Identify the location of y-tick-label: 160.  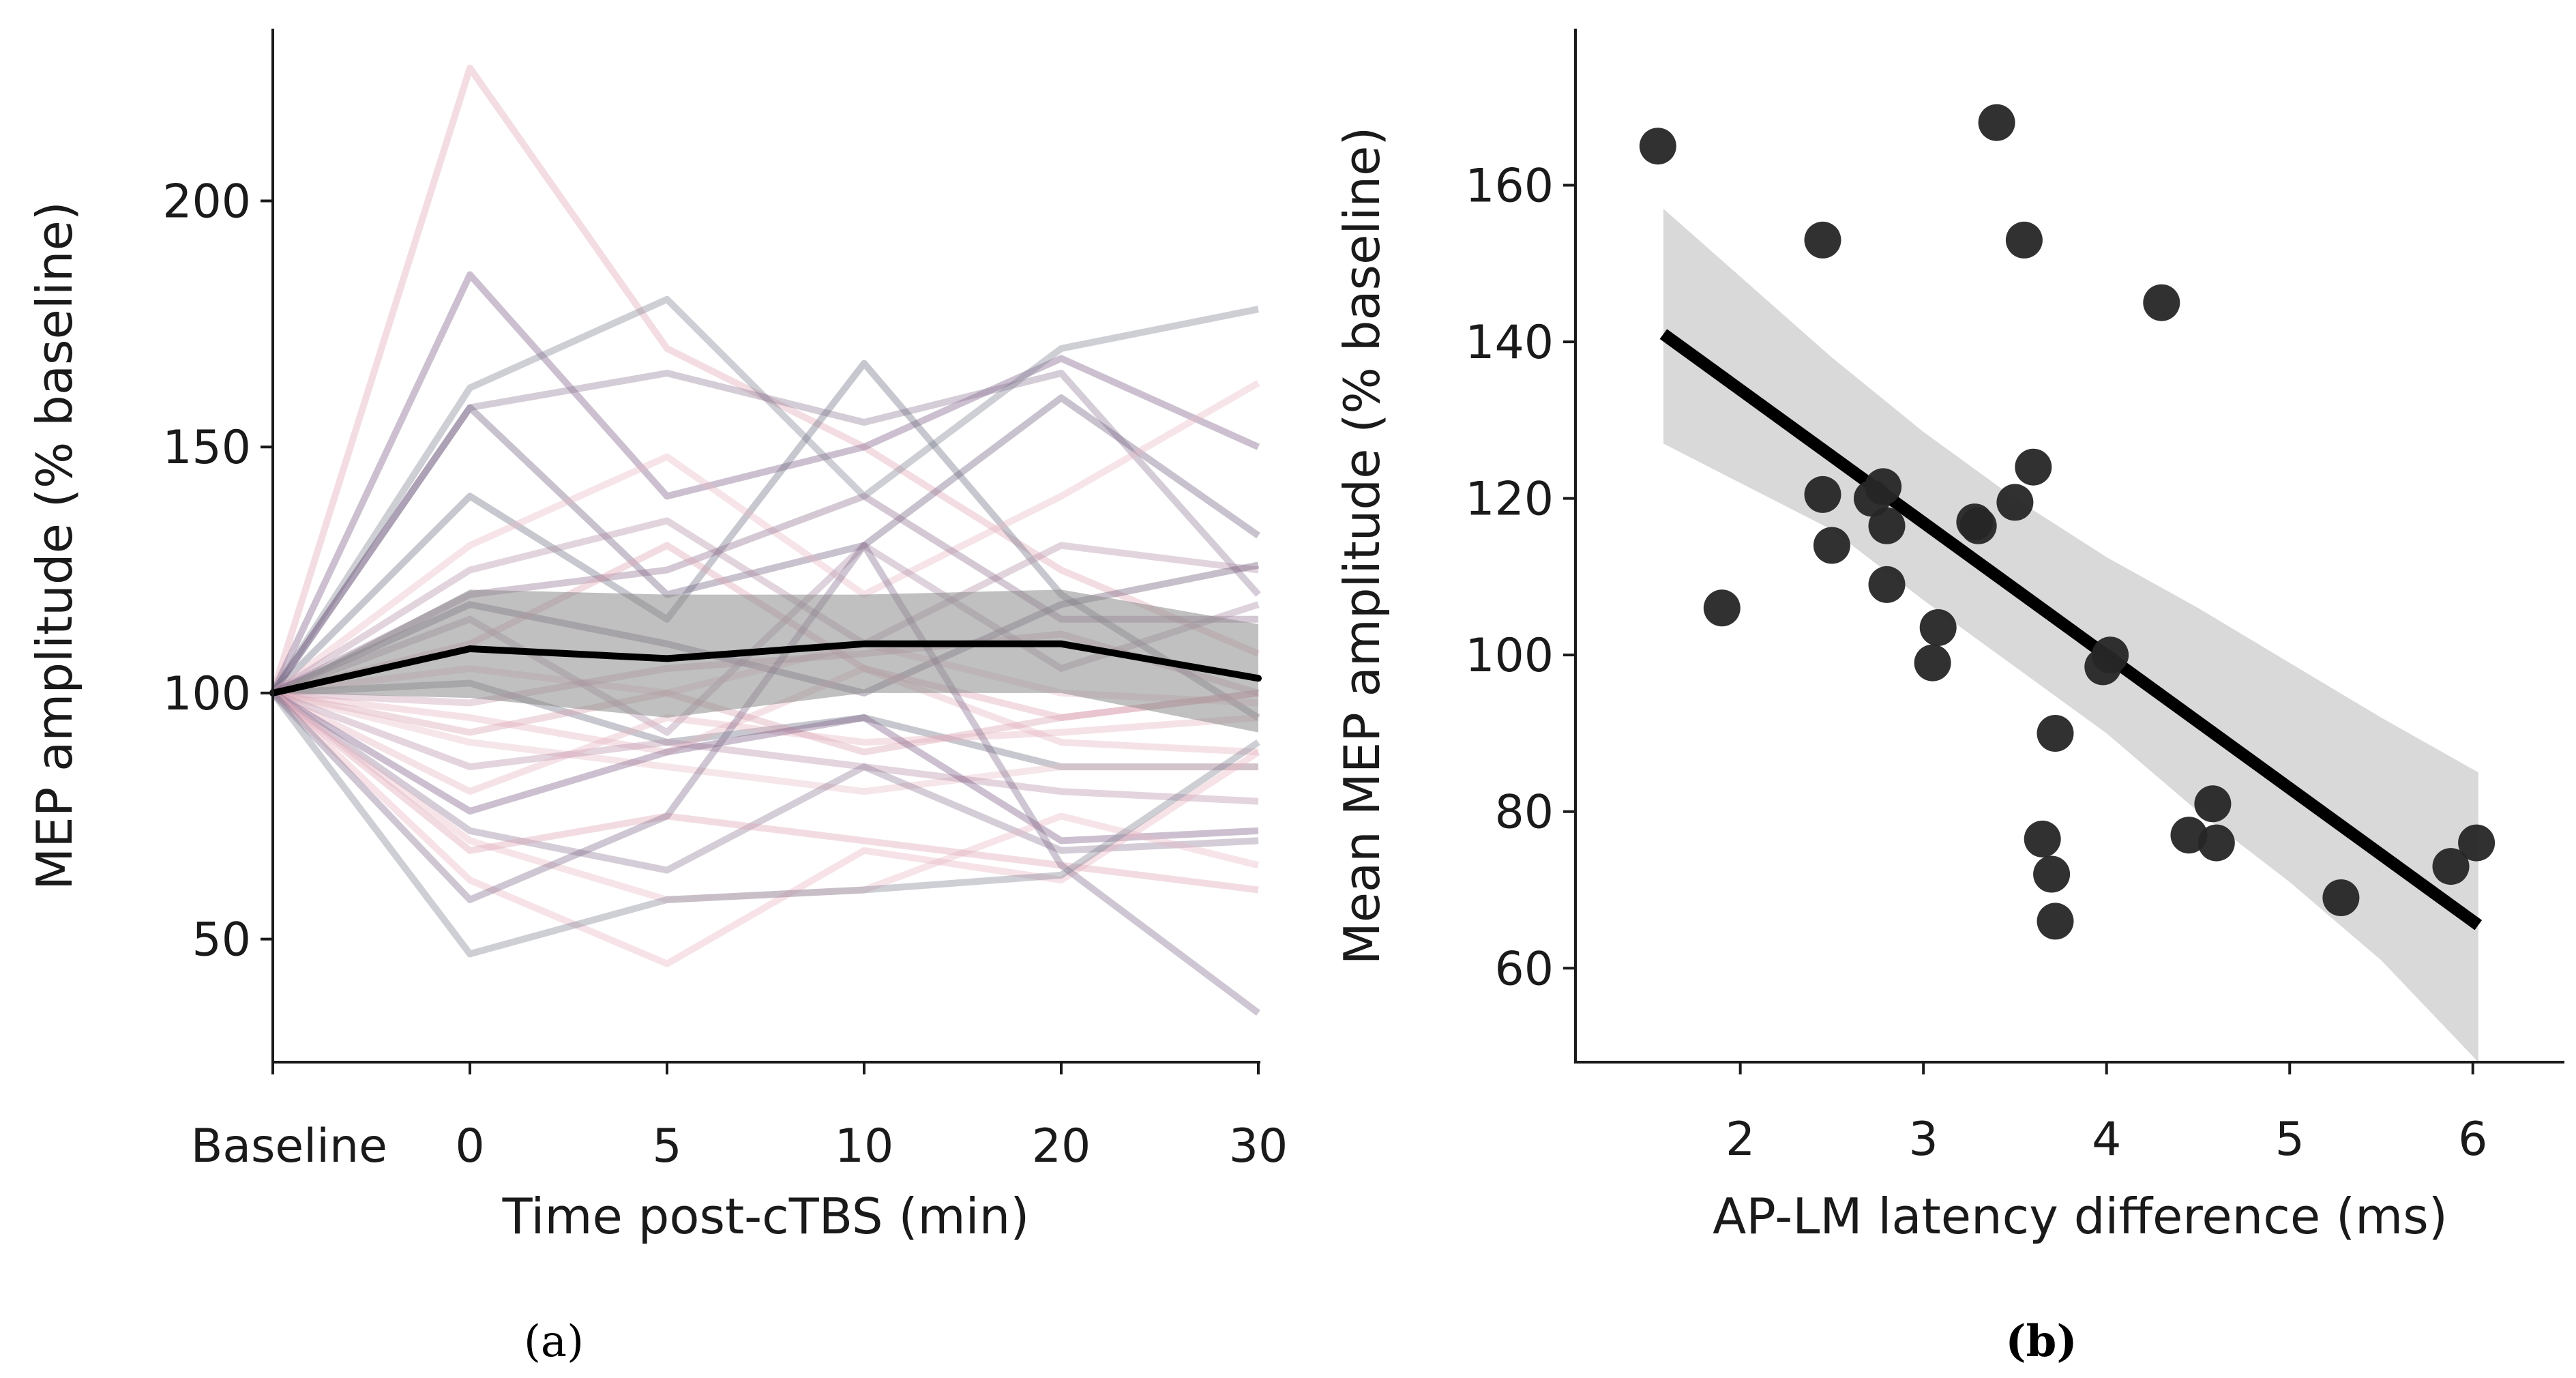
(1509, 187).